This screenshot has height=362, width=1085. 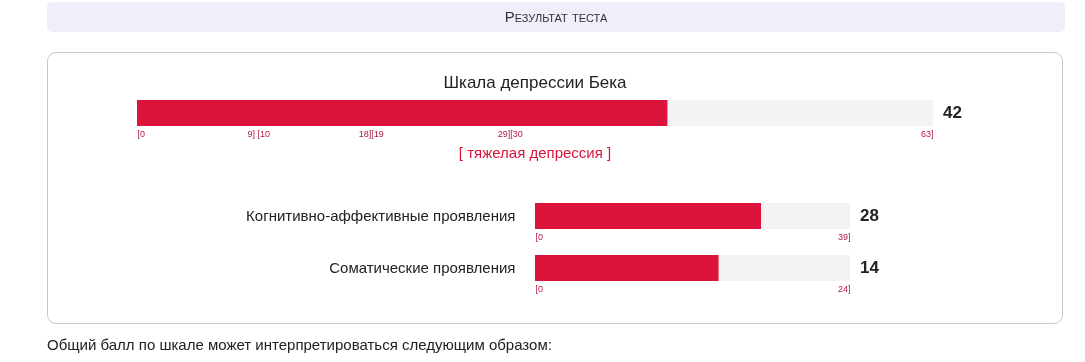 What do you see at coordinates (952, 112) in the screenshot?
I see `annotation: 42` at bounding box center [952, 112].